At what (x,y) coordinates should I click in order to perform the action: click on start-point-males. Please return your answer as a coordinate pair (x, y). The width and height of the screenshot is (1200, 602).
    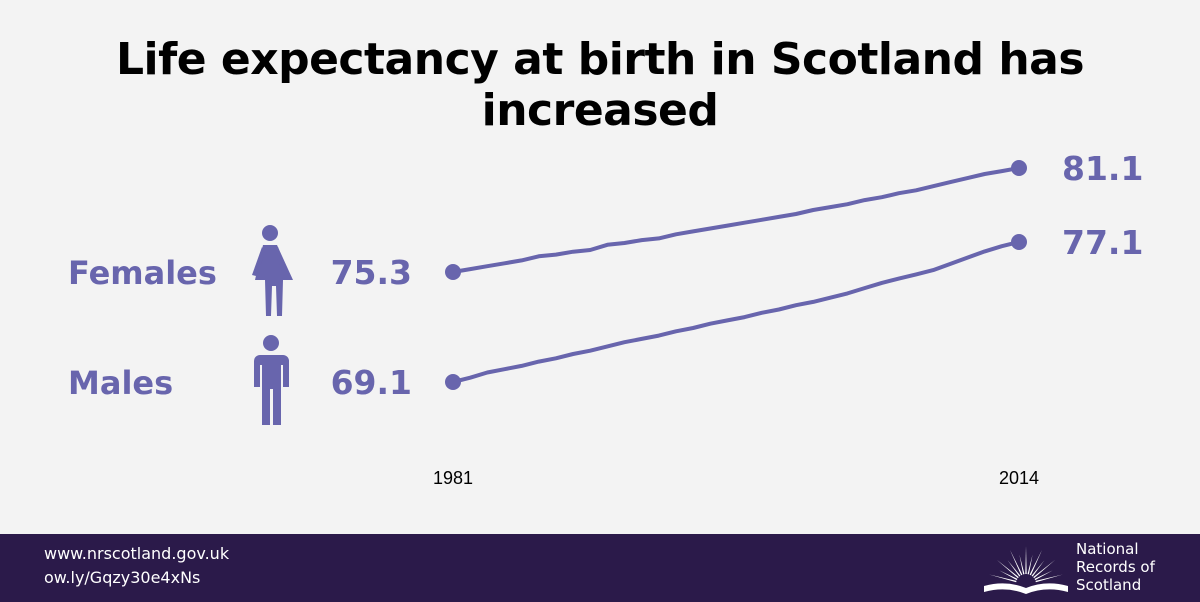
    Looking at the image, I should click on (453, 382).